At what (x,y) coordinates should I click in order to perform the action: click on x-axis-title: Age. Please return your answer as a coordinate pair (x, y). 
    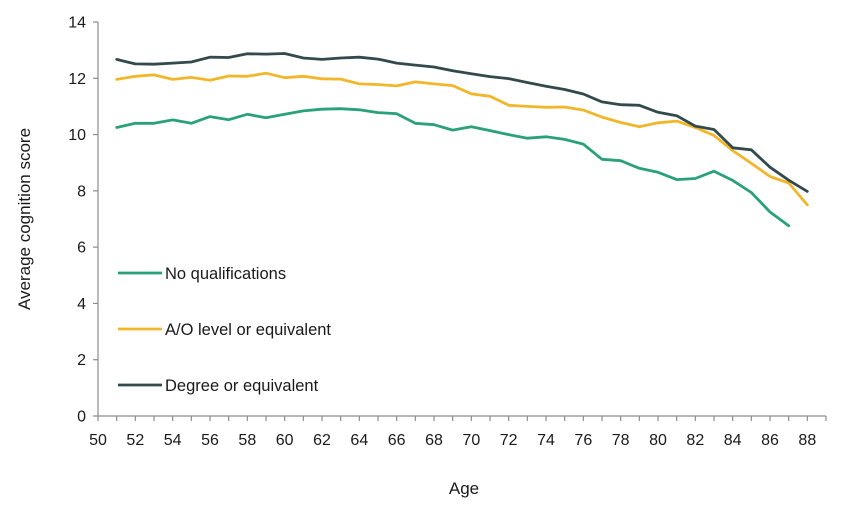
    Looking at the image, I should click on (464, 488).